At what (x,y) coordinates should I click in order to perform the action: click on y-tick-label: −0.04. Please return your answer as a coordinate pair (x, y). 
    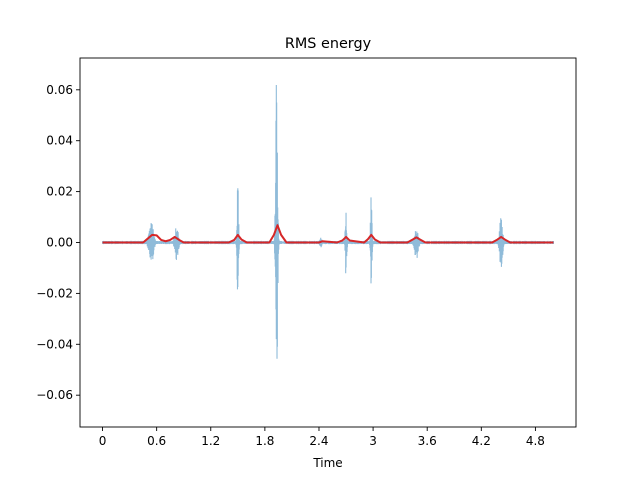
    Looking at the image, I should click on (54, 344).